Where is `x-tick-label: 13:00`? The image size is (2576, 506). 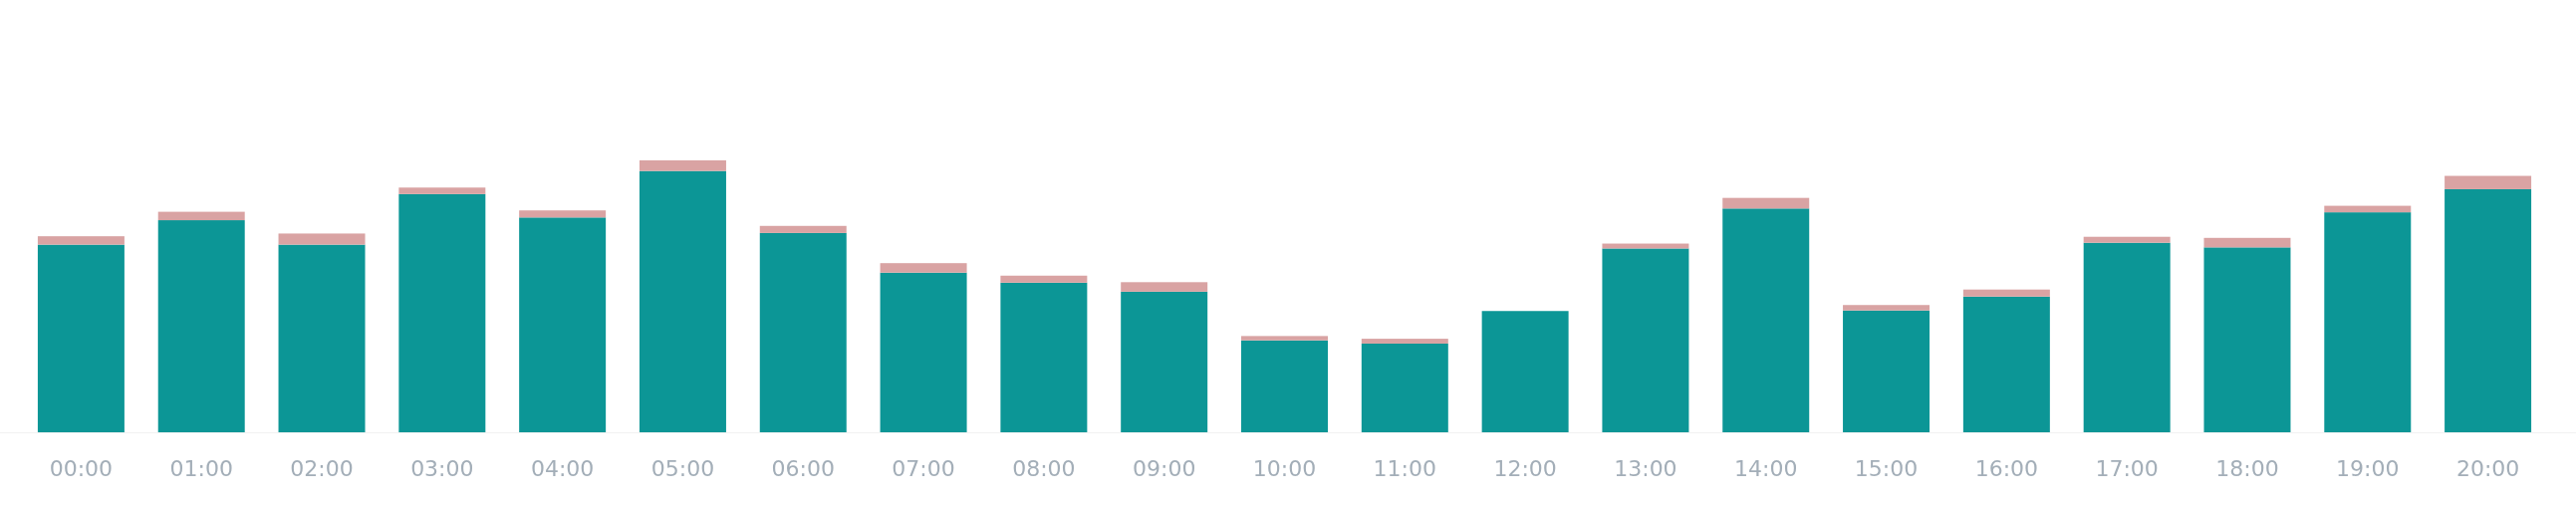
x-tick-label: 13:00 is located at coordinates (1645, 468).